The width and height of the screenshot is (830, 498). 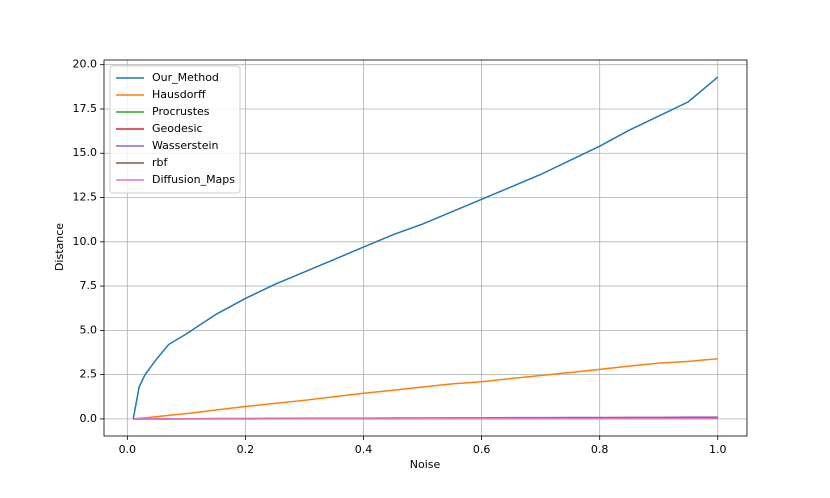 What do you see at coordinates (89, 329) in the screenshot?
I see `y-tick-label: 5.0` at bounding box center [89, 329].